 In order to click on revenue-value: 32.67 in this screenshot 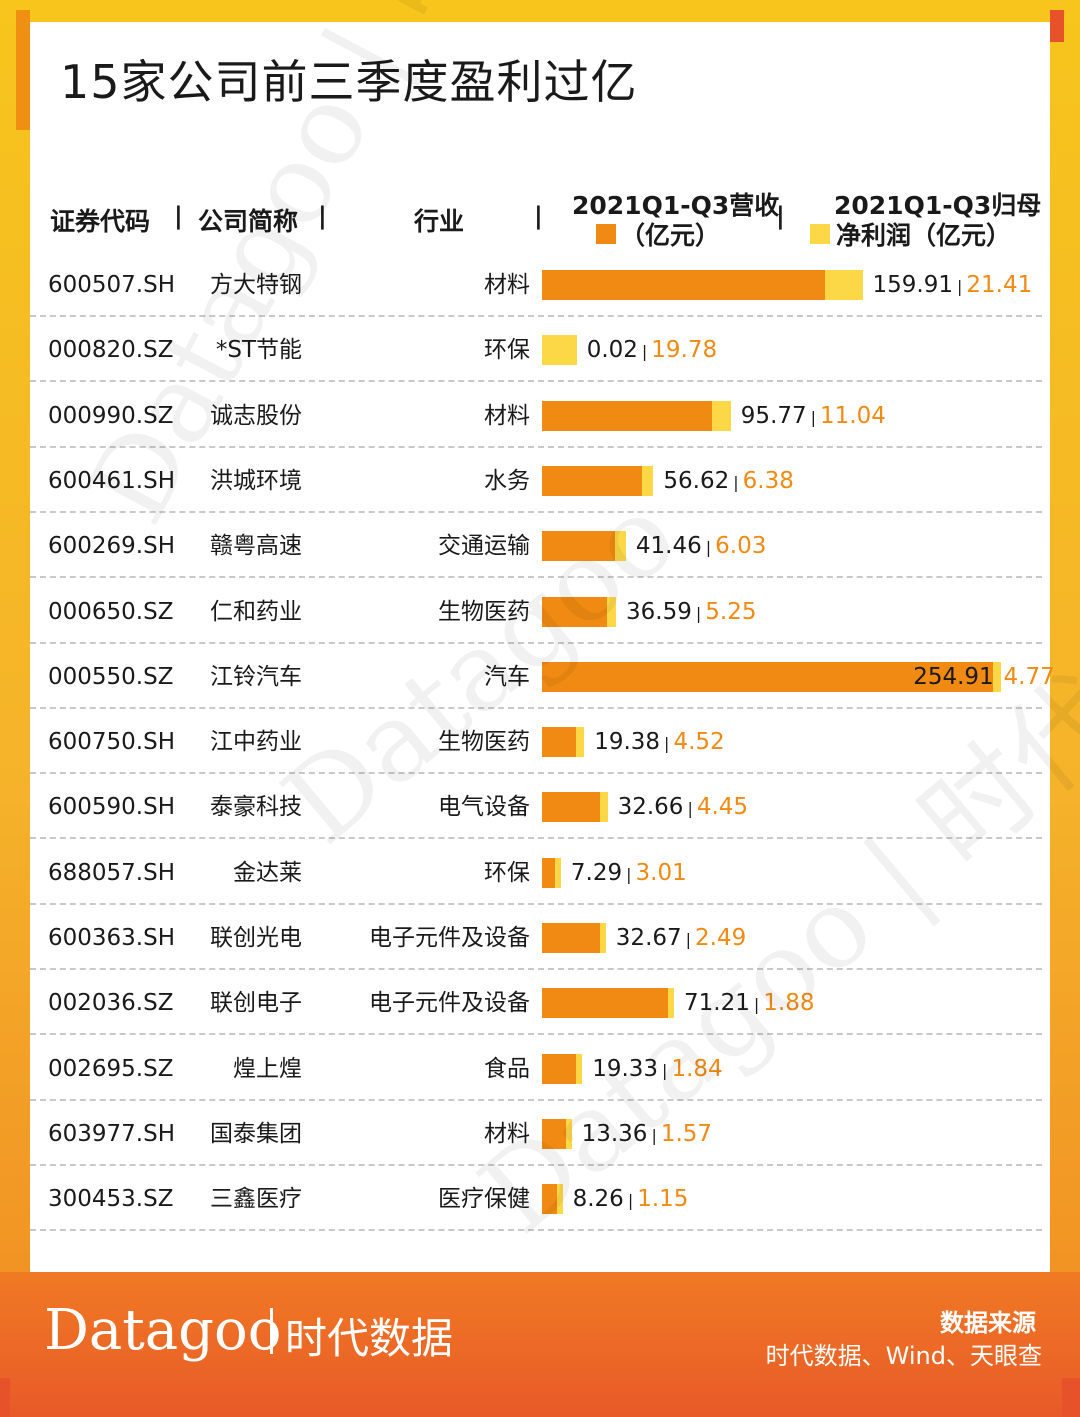, I will do `click(648, 938)`.